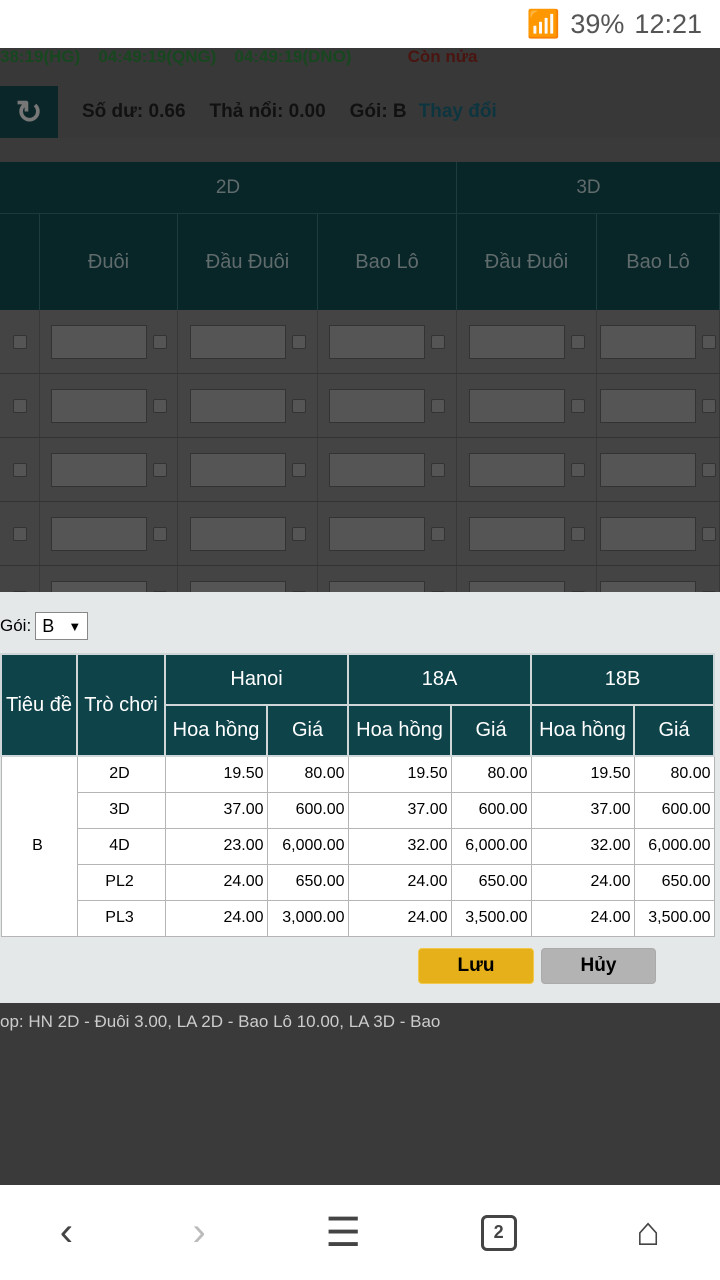 The image size is (720, 1280). What do you see at coordinates (29, 112) in the screenshot?
I see `refresh-button: ↻` at bounding box center [29, 112].